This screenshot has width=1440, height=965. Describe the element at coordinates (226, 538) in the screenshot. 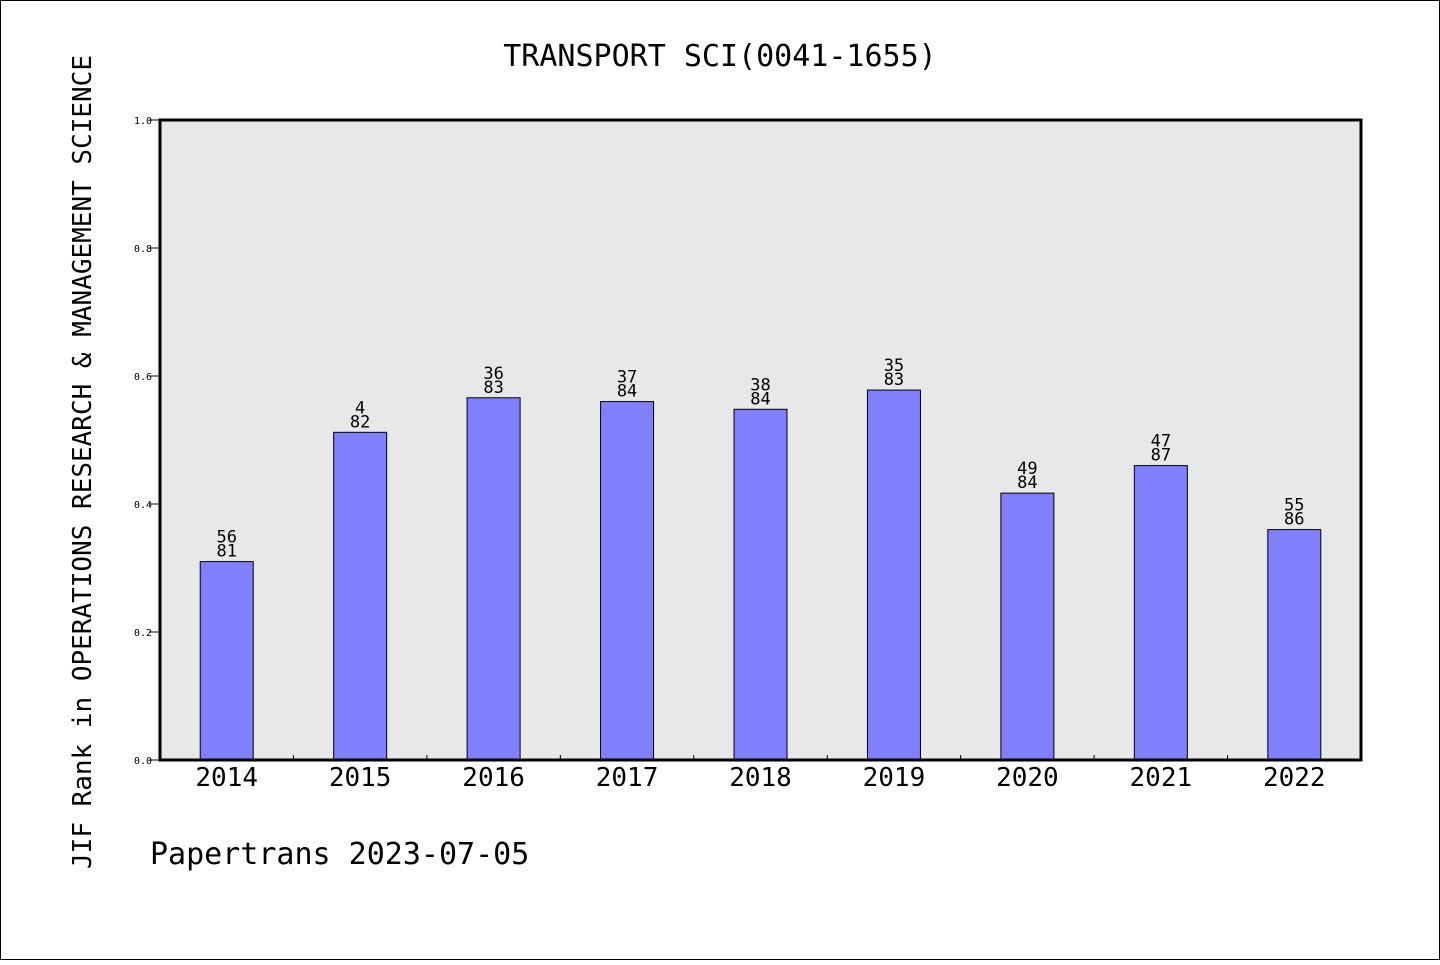

I see `bar-label-rank: 56` at that location.